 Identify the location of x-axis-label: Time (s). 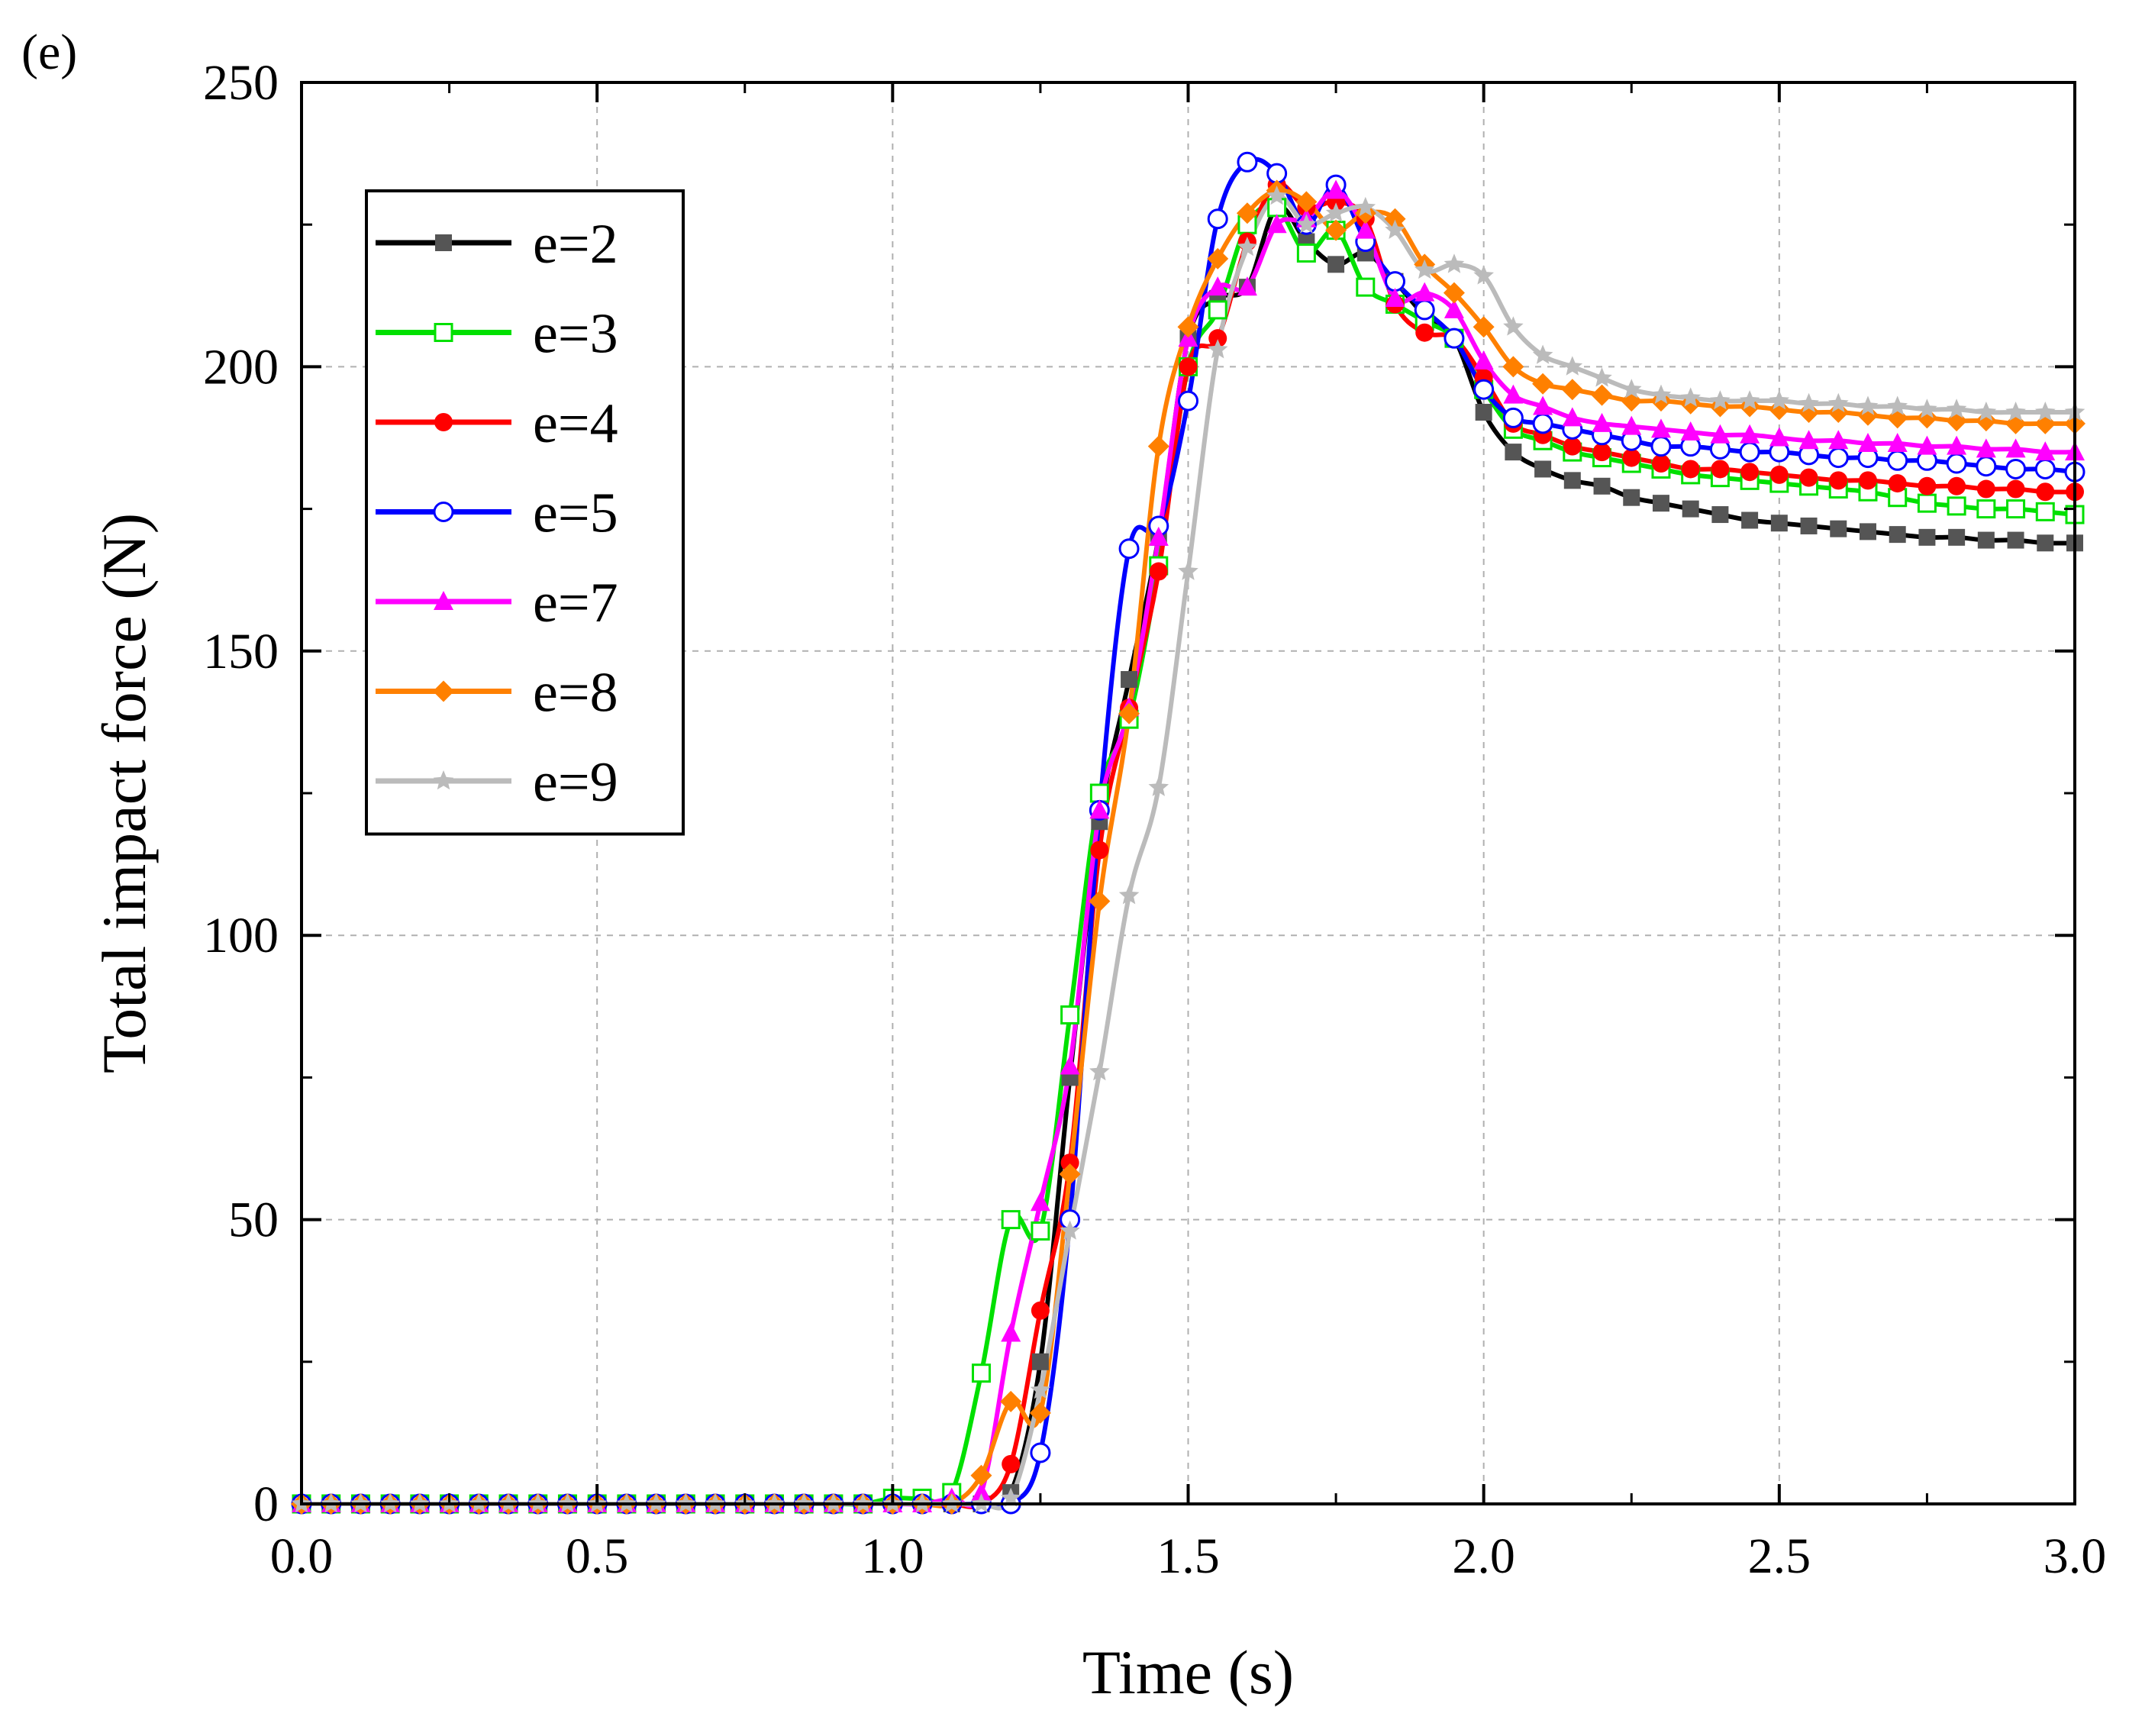
(1188, 1672).